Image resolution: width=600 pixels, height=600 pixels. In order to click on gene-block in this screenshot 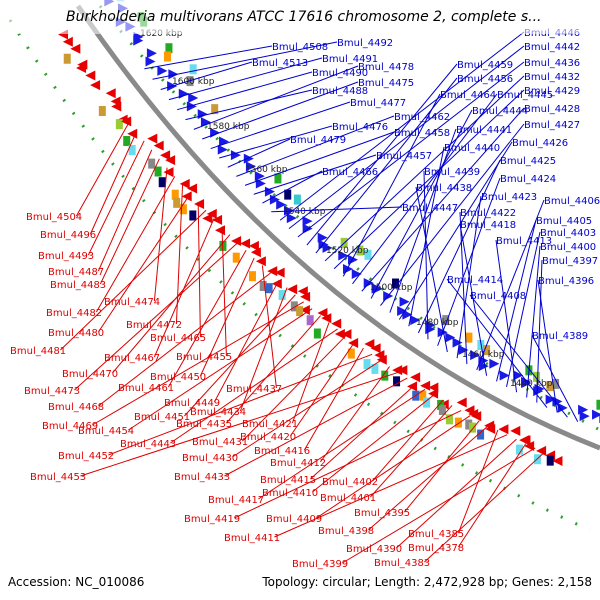, I will do `click(351, 353)`.